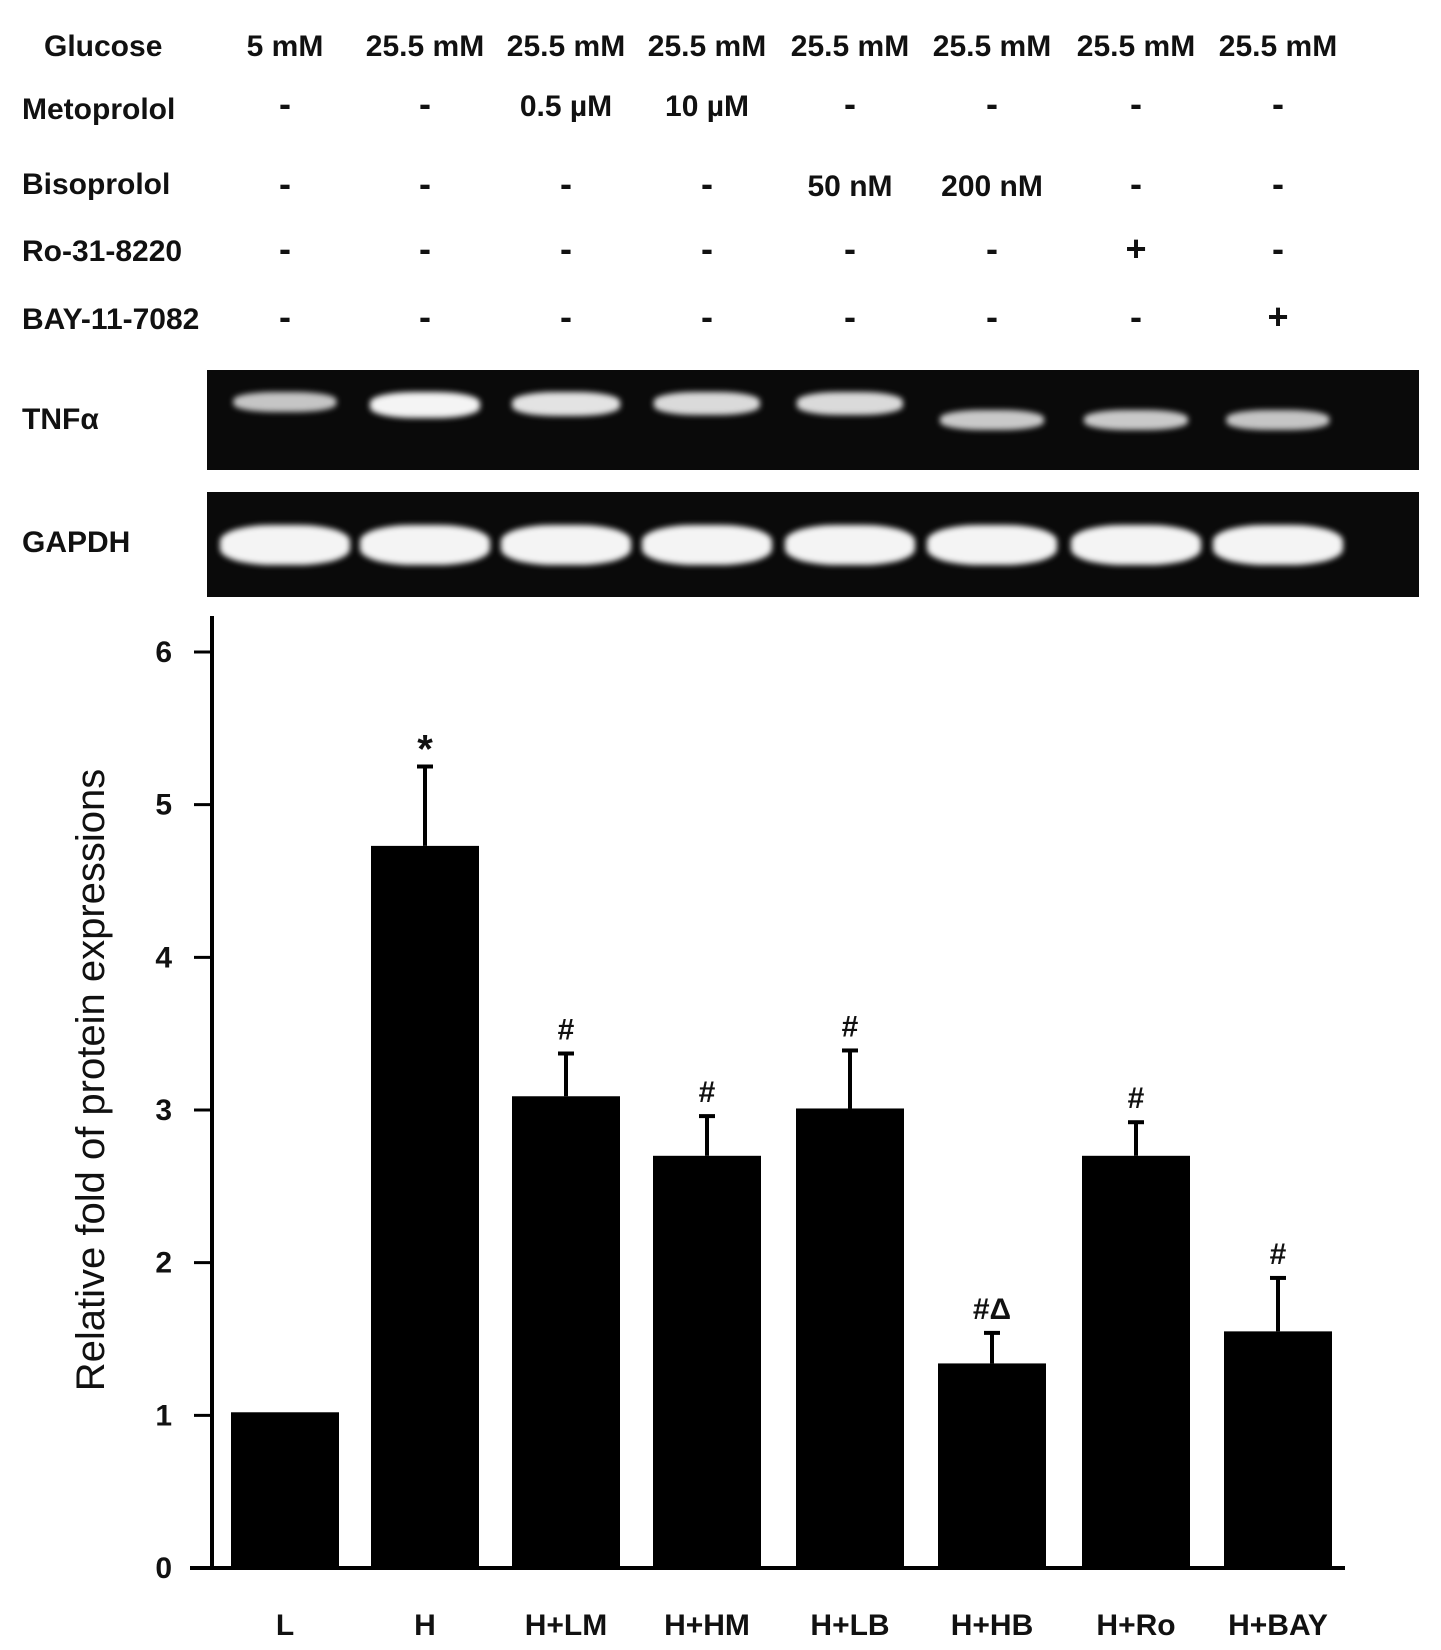 Image resolution: width=1441 pixels, height=1650 pixels. Describe the element at coordinates (96, 184) in the screenshot. I see `row-label-bisoprolol: Bisoprolol` at that location.